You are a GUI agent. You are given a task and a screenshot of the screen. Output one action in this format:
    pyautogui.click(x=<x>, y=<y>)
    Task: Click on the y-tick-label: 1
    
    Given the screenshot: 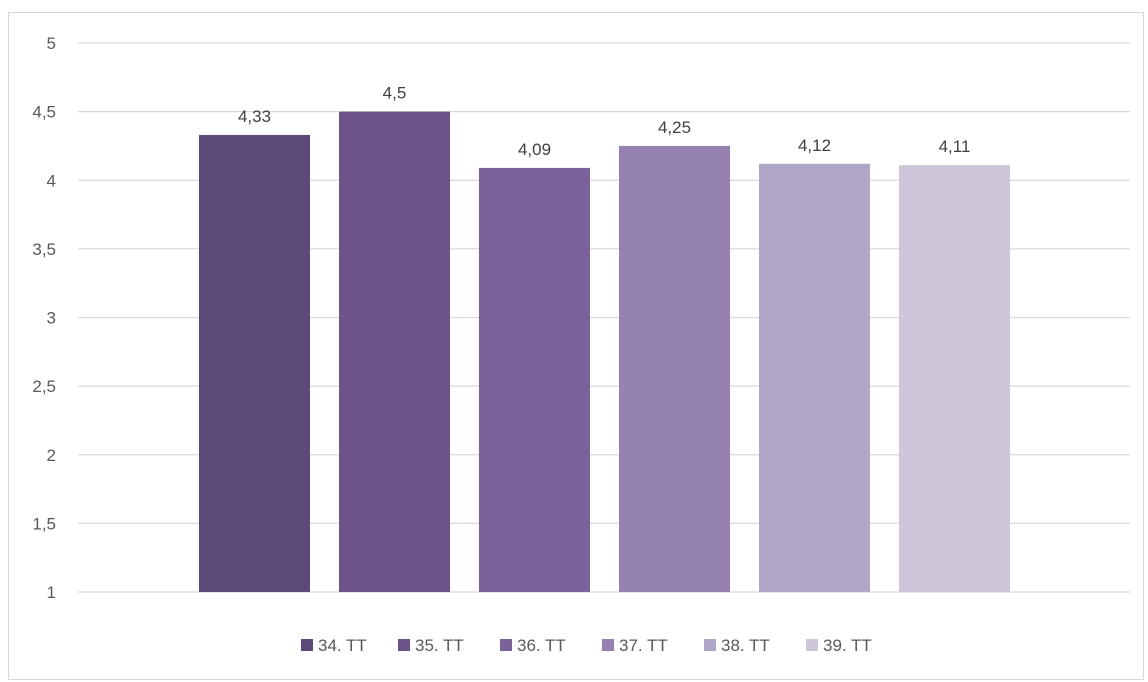 What is the action you would take?
    pyautogui.click(x=51, y=592)
    